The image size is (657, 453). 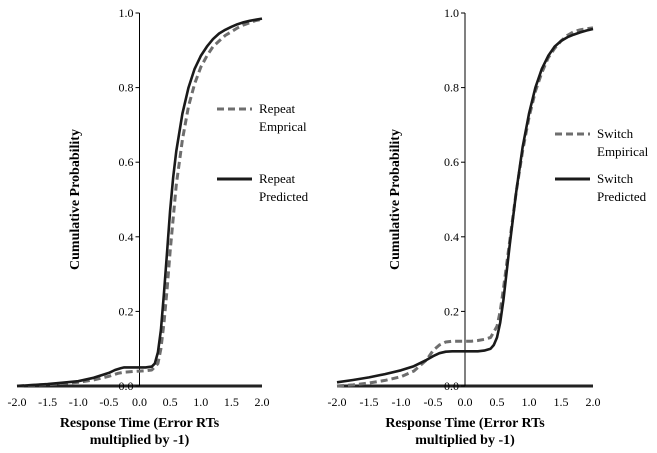 I want to click on legend-label: Empirical, so click(x=623, y=151).